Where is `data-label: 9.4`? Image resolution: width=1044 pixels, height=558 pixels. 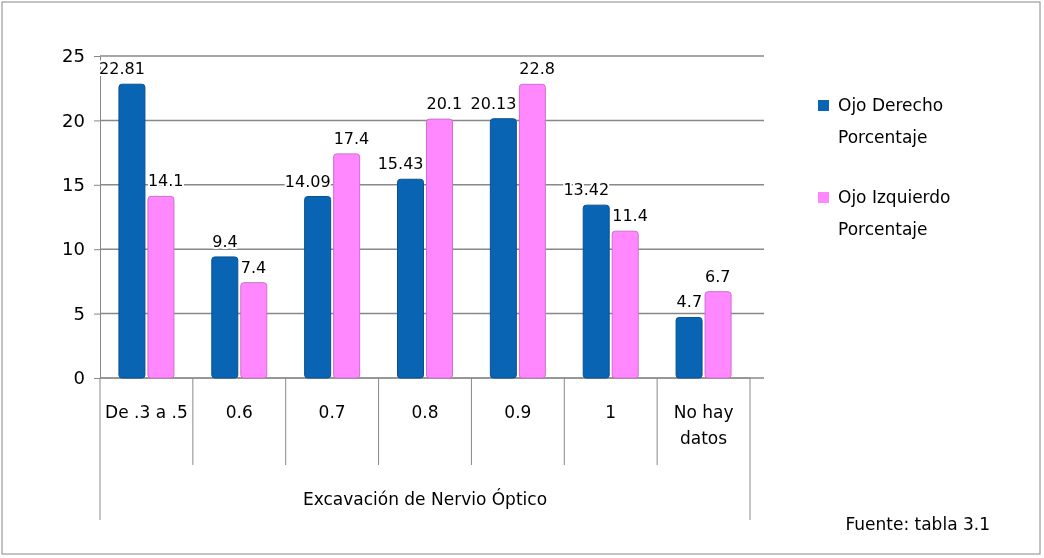
data-label: 9.4 is located at coordinates (225, 241).